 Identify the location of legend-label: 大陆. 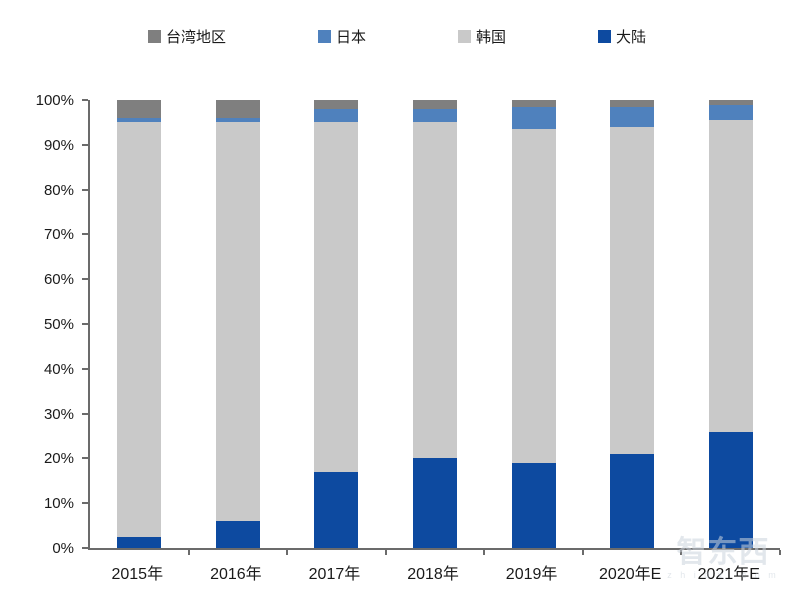
(631, 37).